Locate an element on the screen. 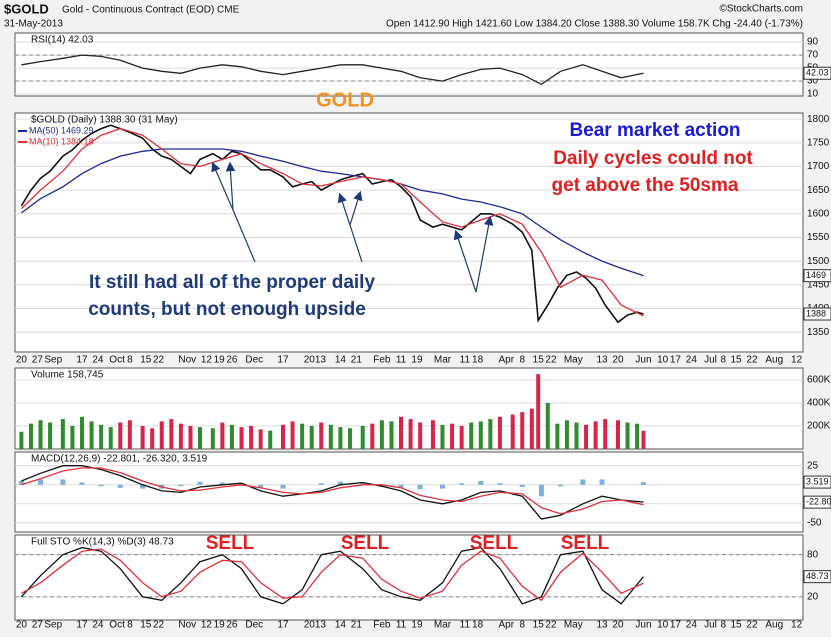  legend-entry: MA(10) 1384.18 is located at coordinates (61, 141).